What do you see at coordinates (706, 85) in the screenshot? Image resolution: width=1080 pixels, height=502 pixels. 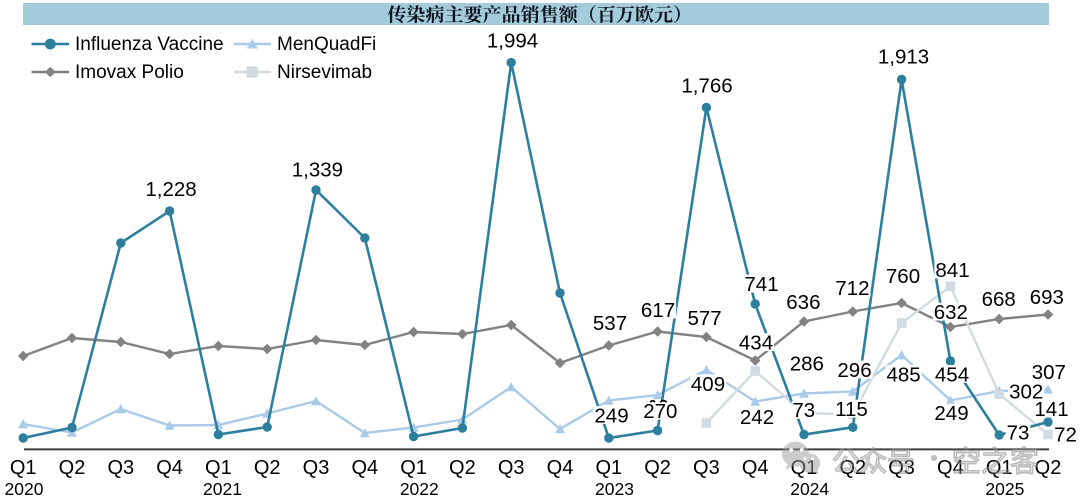 I see `svg-text: 1,766` at bounding box center [706, 85].